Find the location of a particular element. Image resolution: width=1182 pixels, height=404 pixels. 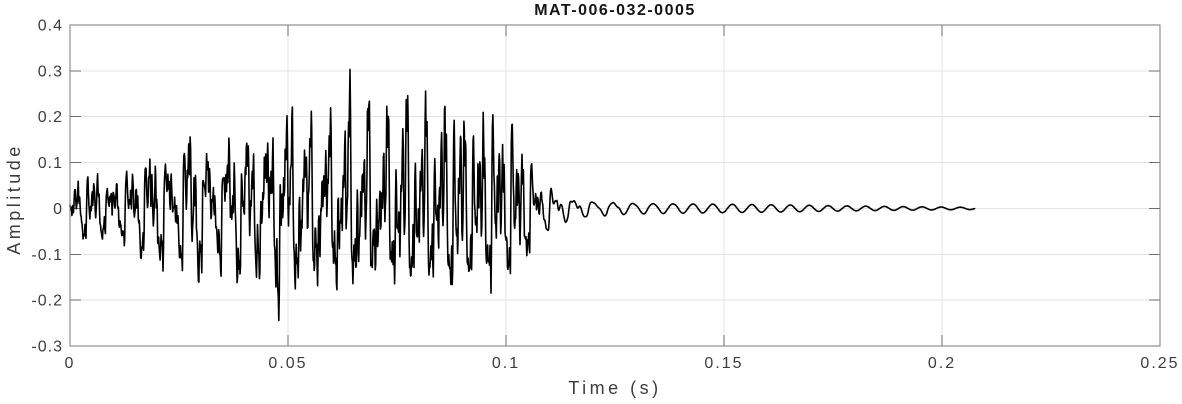

x-tick-label: 0 is located at coordinates (70, 363).